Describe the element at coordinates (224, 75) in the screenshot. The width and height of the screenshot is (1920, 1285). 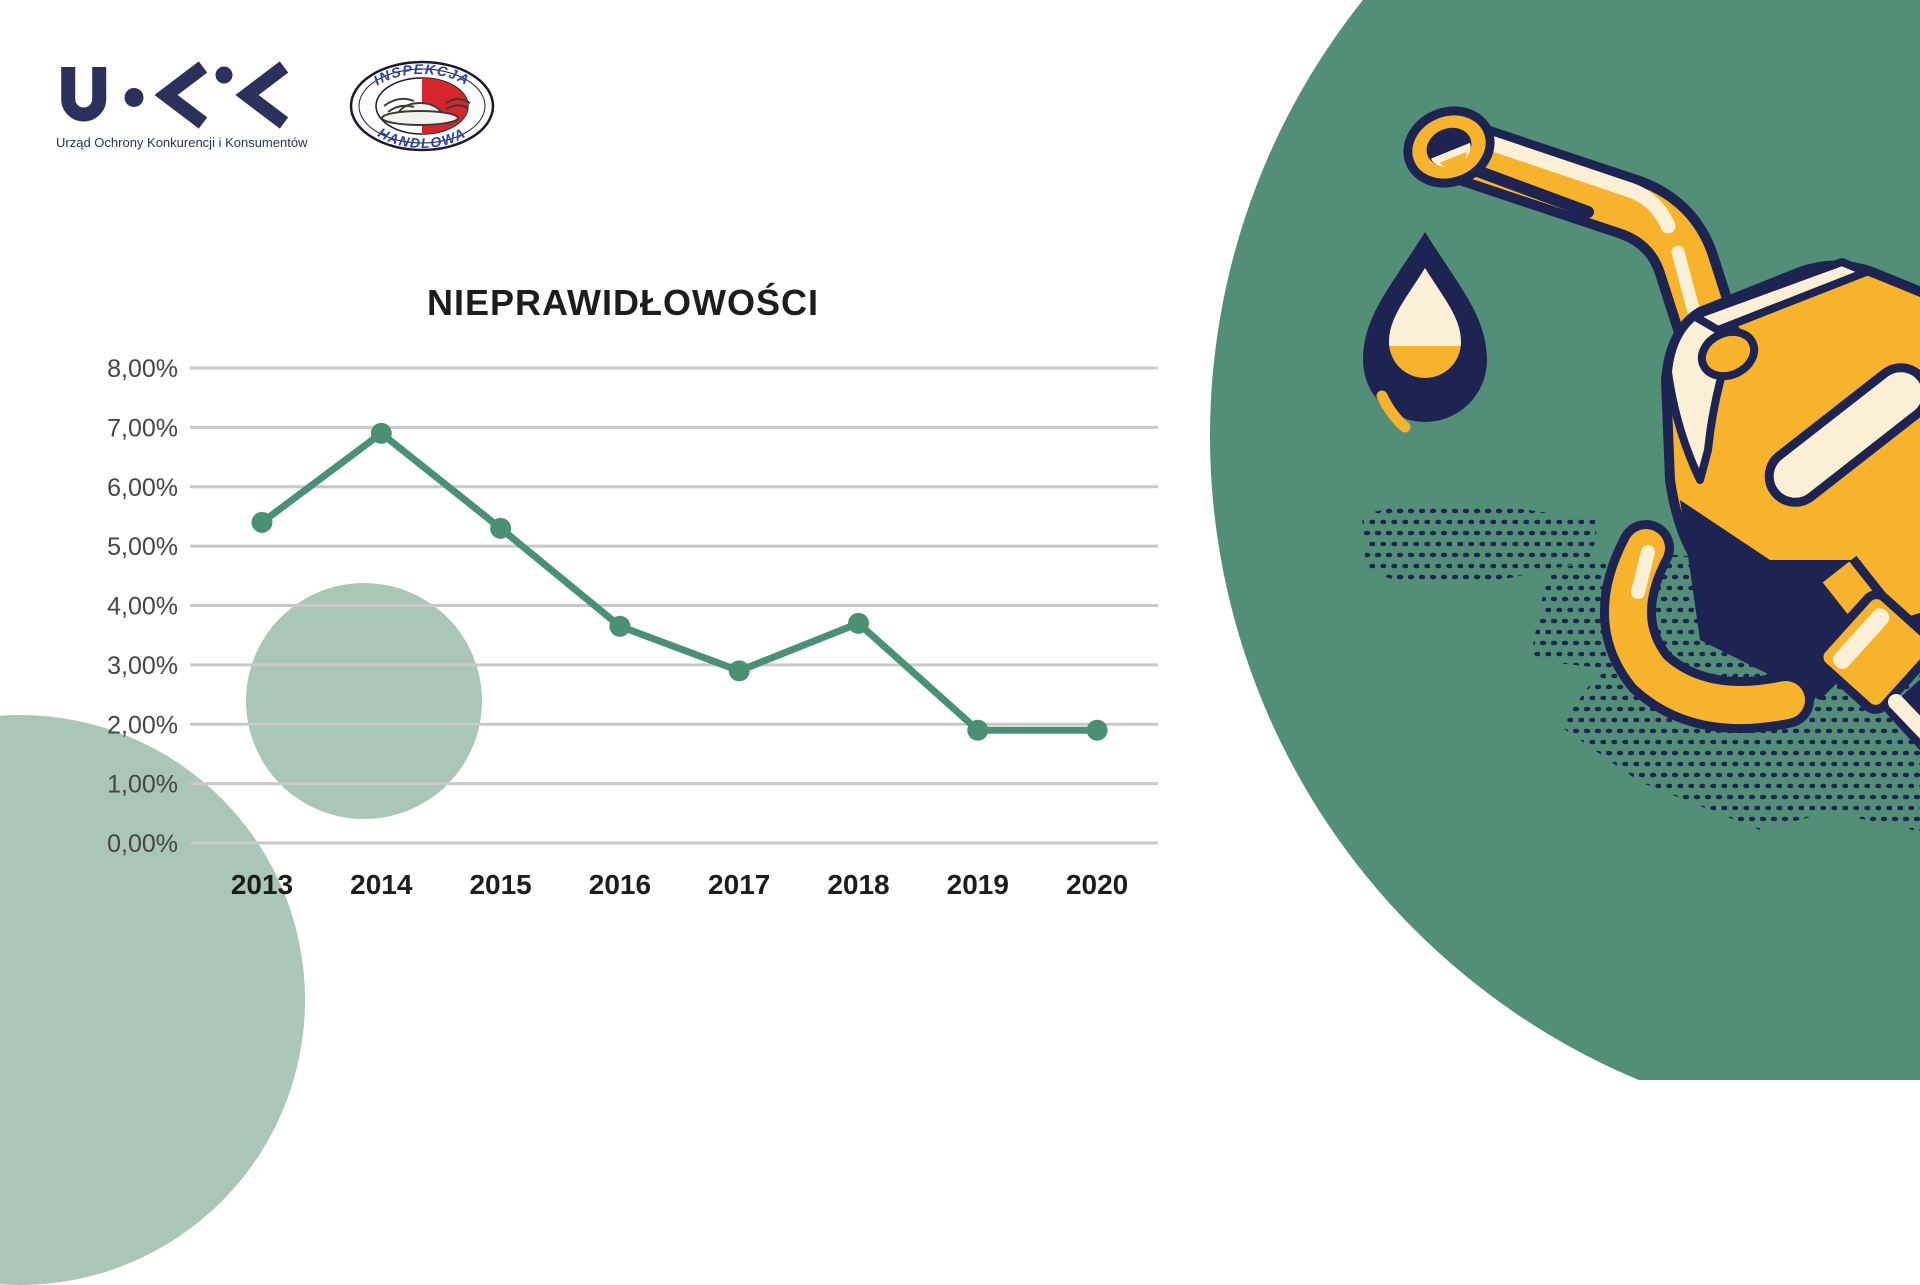
I see `uokik-logo-small-dot` at that location.